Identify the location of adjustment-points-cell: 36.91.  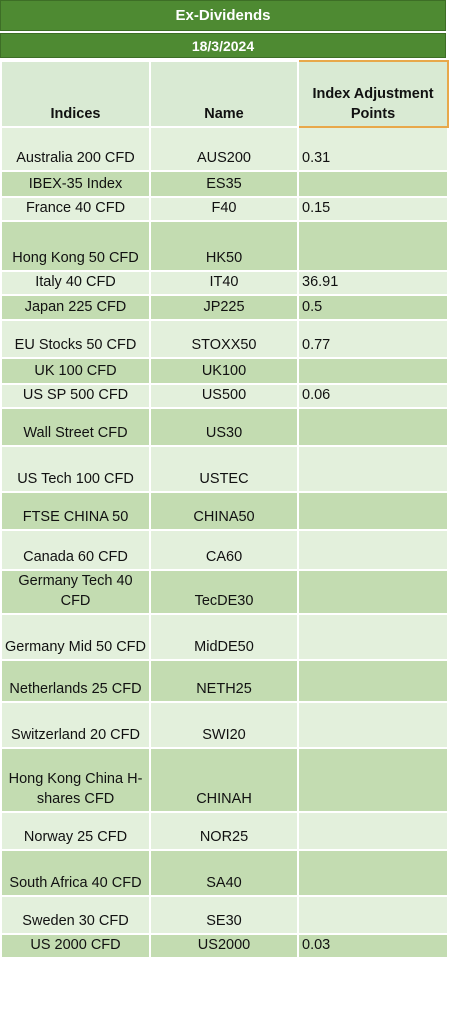
(373, 283).